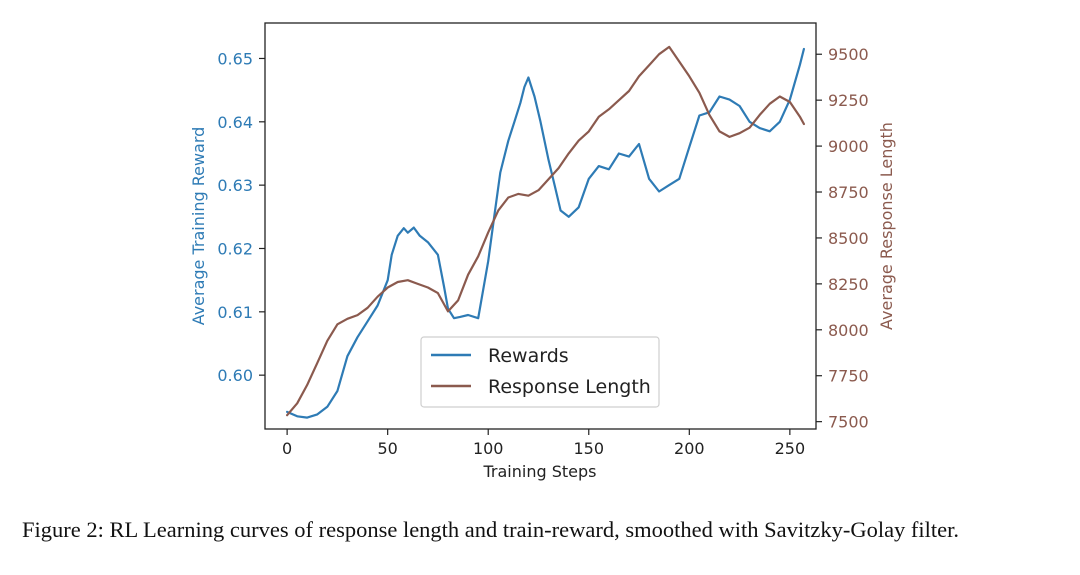 This screenshot has height=575, width=1080. I want to click on y-left-tick-label-3: 0.63, so click(235, 185).